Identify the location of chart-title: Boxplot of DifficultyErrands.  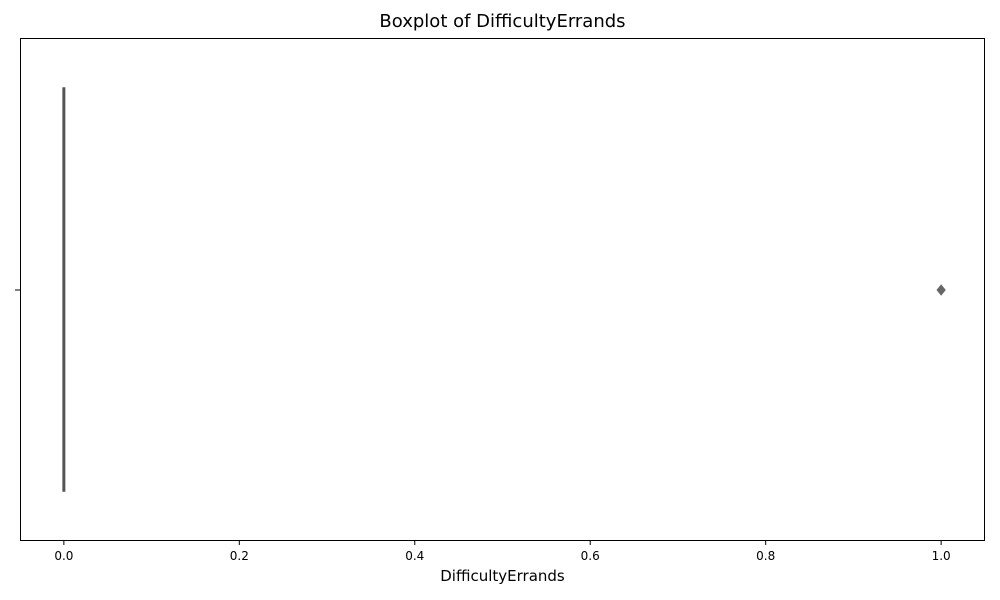
(502, 21).